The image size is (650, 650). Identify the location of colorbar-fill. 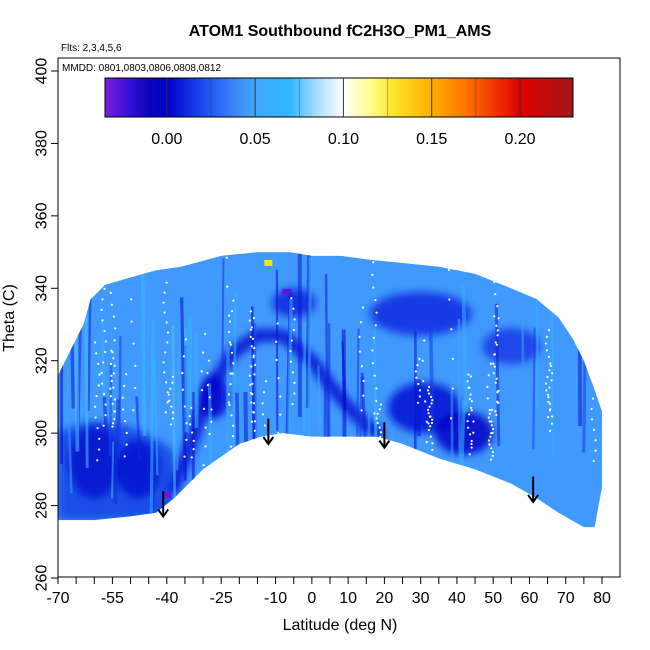
(339, 97).